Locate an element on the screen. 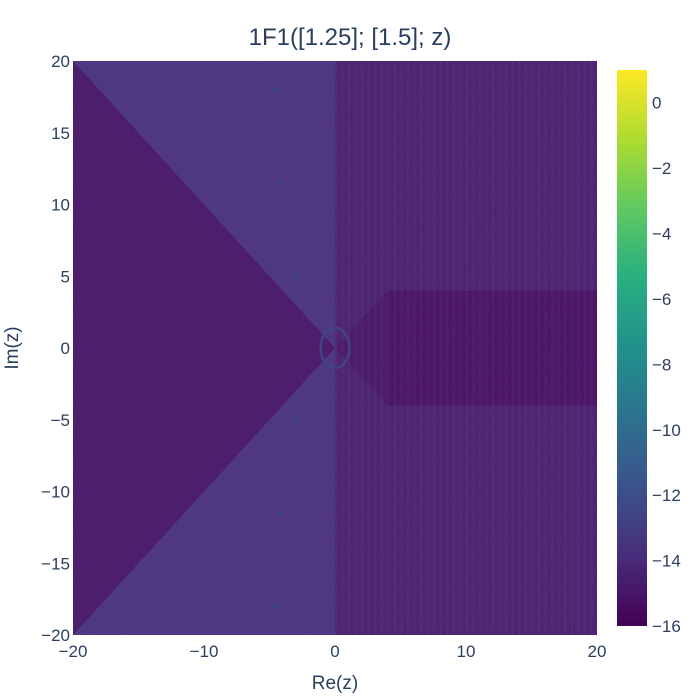 The image size is (700, 700). x-tick-label: −10 is located at coordinates (204, 651).